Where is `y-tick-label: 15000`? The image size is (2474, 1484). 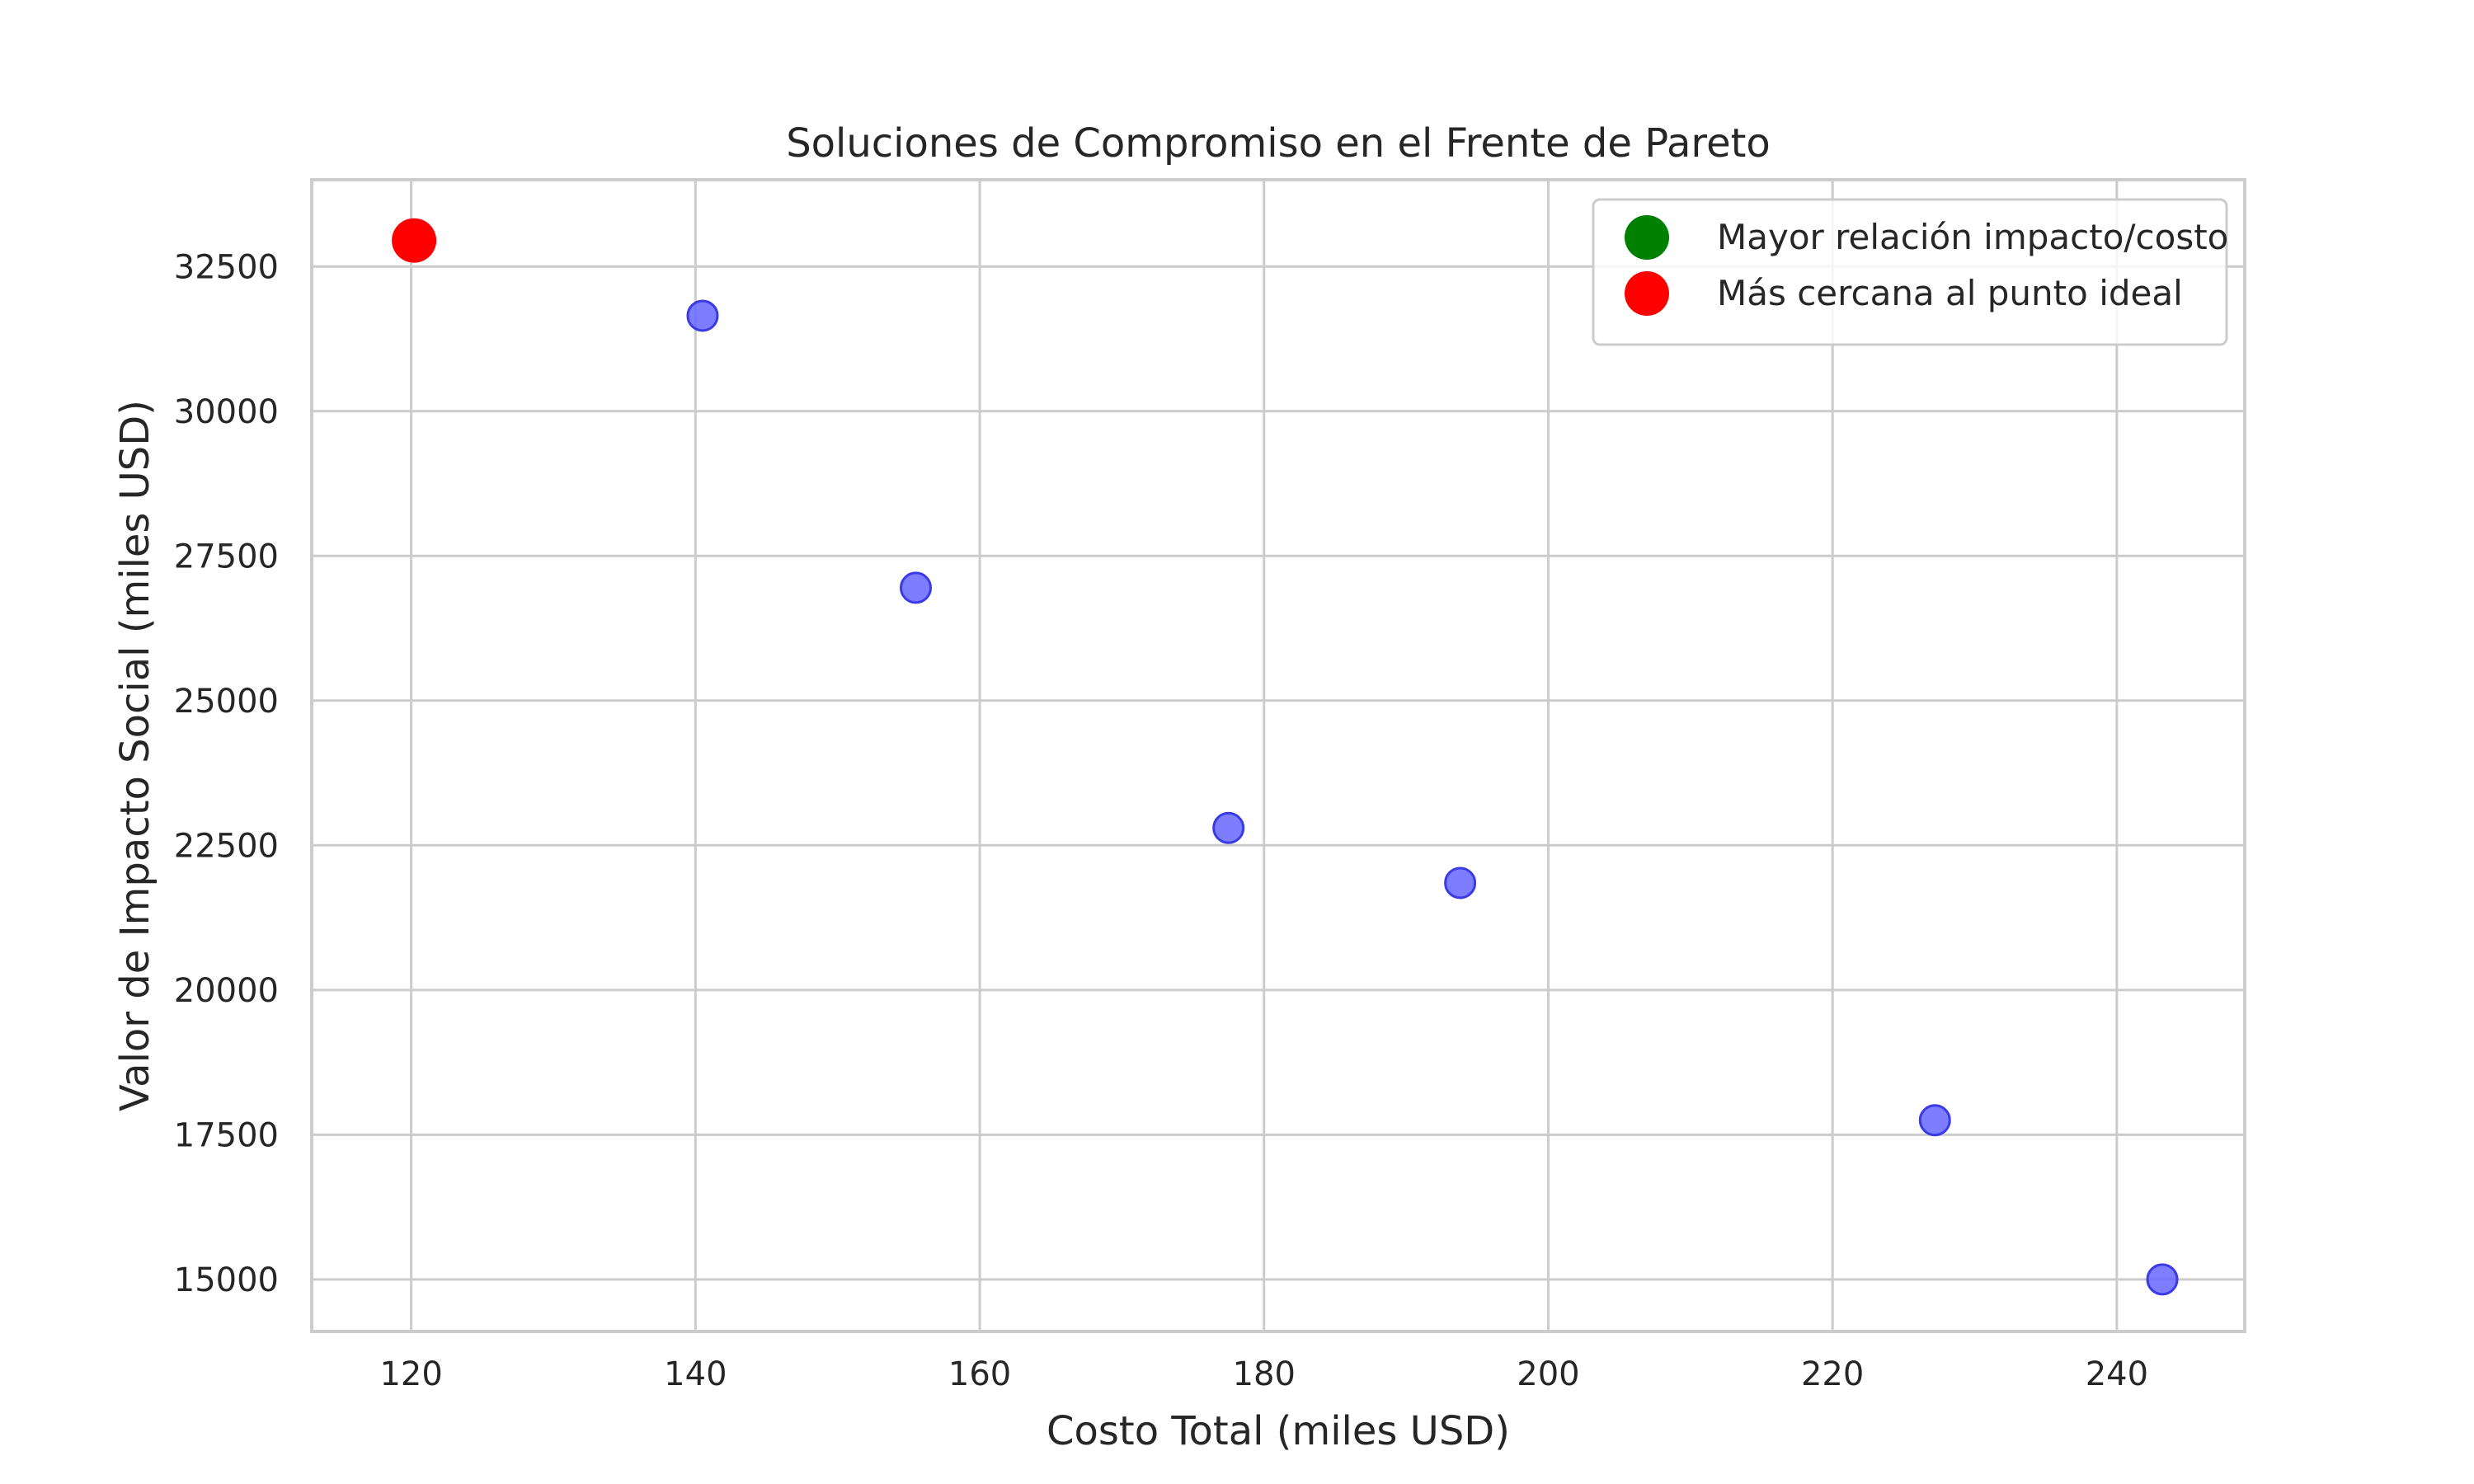 y-tick-label: 15000 is located at coordinates (226, 1280).